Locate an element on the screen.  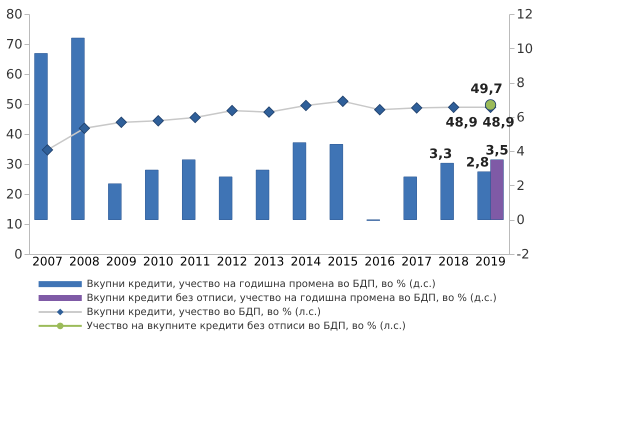
y2-tick-label: 6 is located at coordinates (520, 118).